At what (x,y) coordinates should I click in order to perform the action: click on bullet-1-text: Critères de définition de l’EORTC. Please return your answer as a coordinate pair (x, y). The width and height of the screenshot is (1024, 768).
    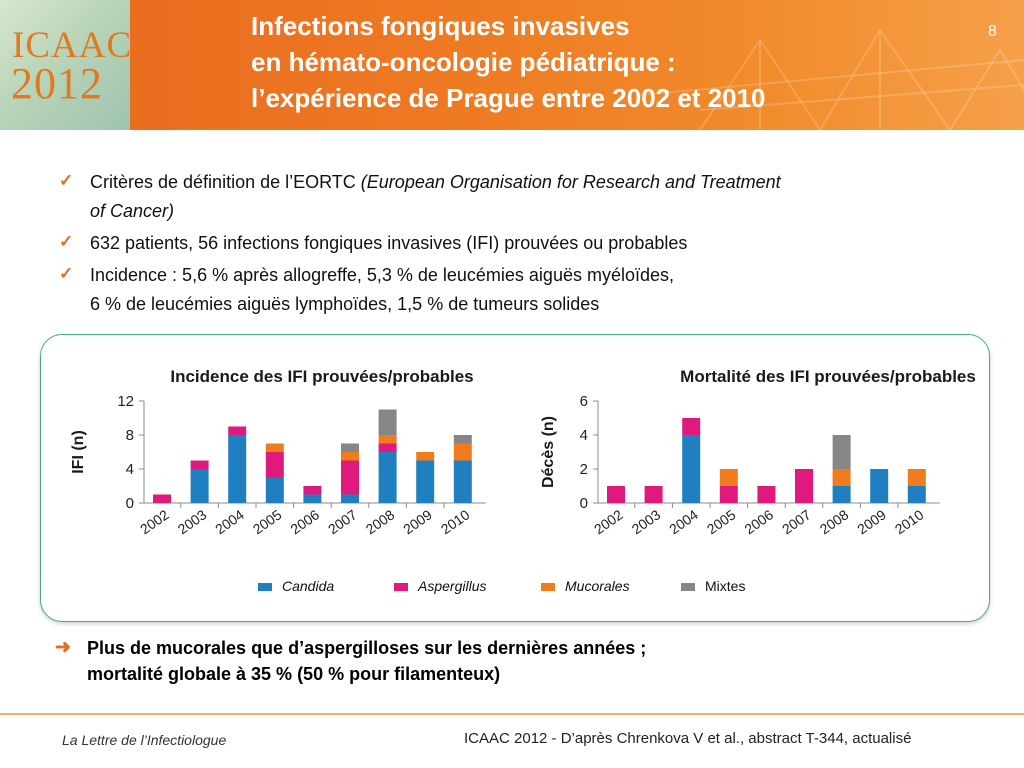
    Looking at the image, I should click on (225, 182).